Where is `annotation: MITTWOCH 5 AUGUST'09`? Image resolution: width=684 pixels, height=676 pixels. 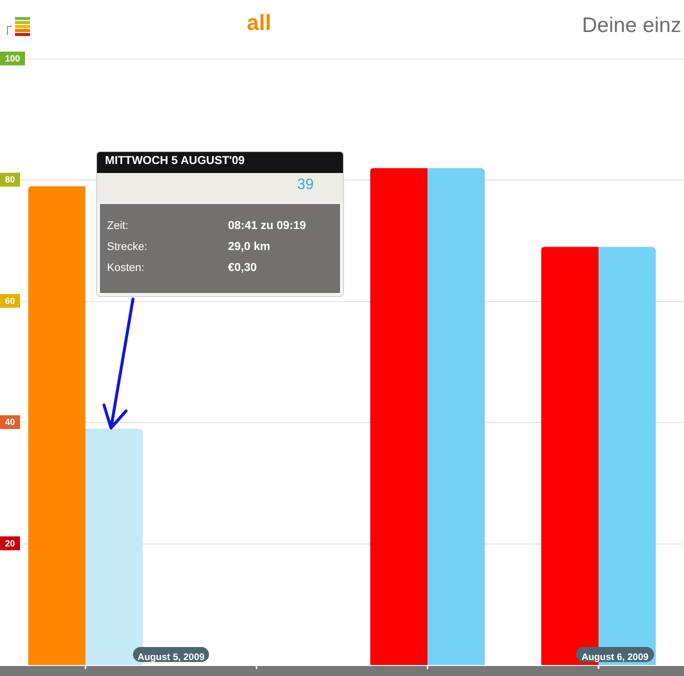
annotation: MITTWOCH 5 AUGUST'09 is located at coordinates (175, 161).